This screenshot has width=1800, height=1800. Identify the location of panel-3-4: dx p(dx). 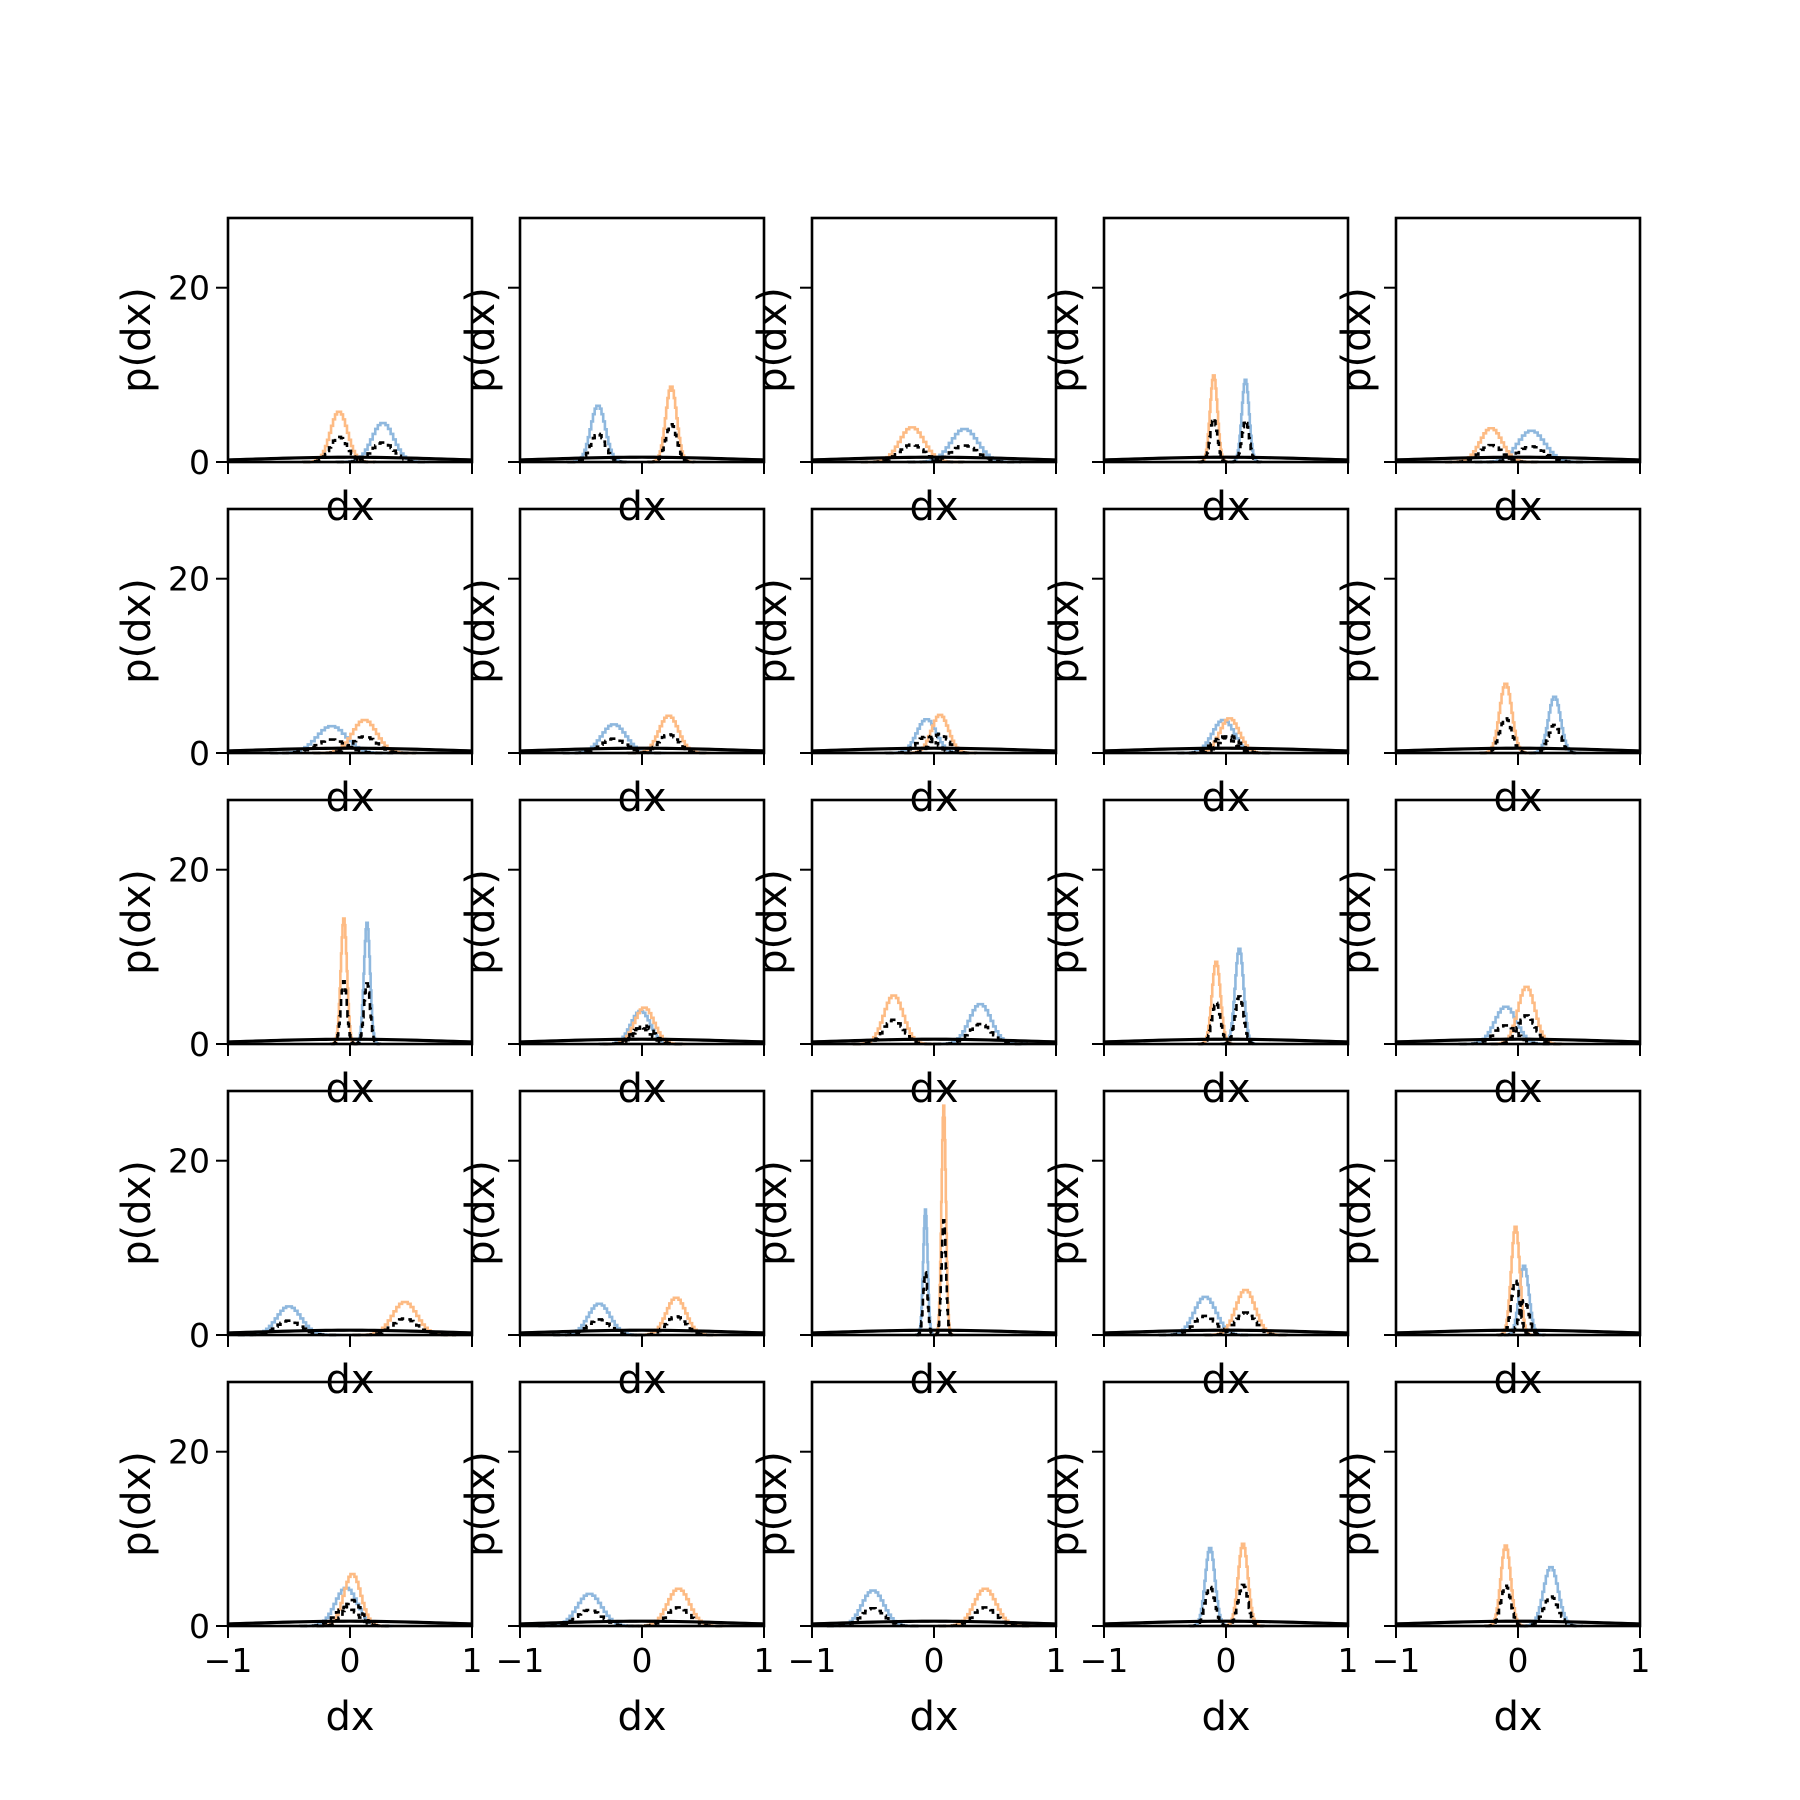
(1488, 1246).